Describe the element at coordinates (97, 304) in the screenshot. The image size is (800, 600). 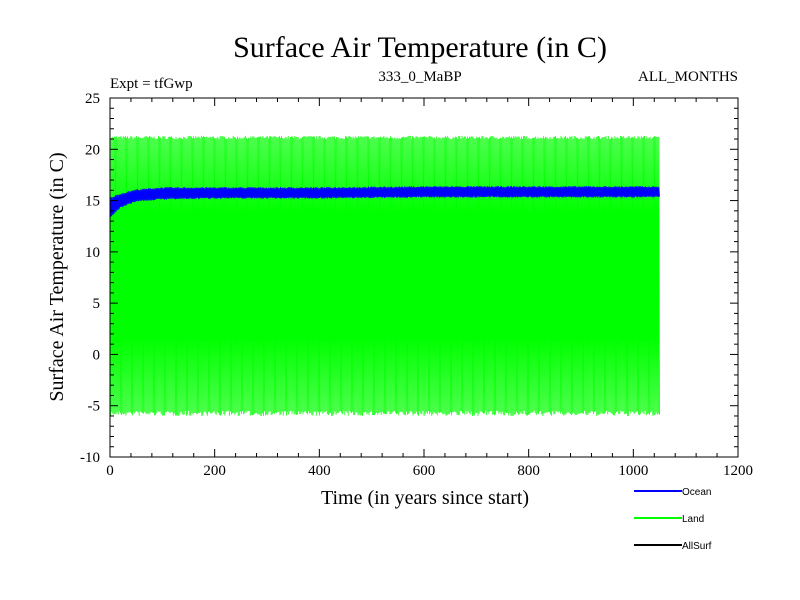
I see `y-tick-label: 5` at that location.